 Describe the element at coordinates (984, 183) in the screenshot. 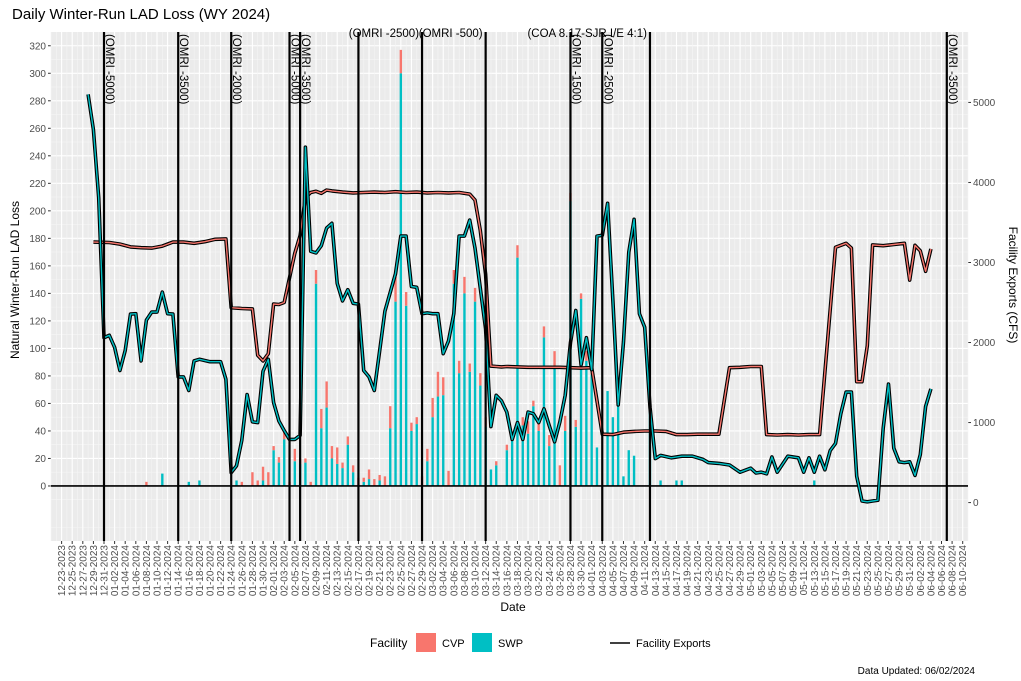

I see `y2-tick-label: 4000` at that location.